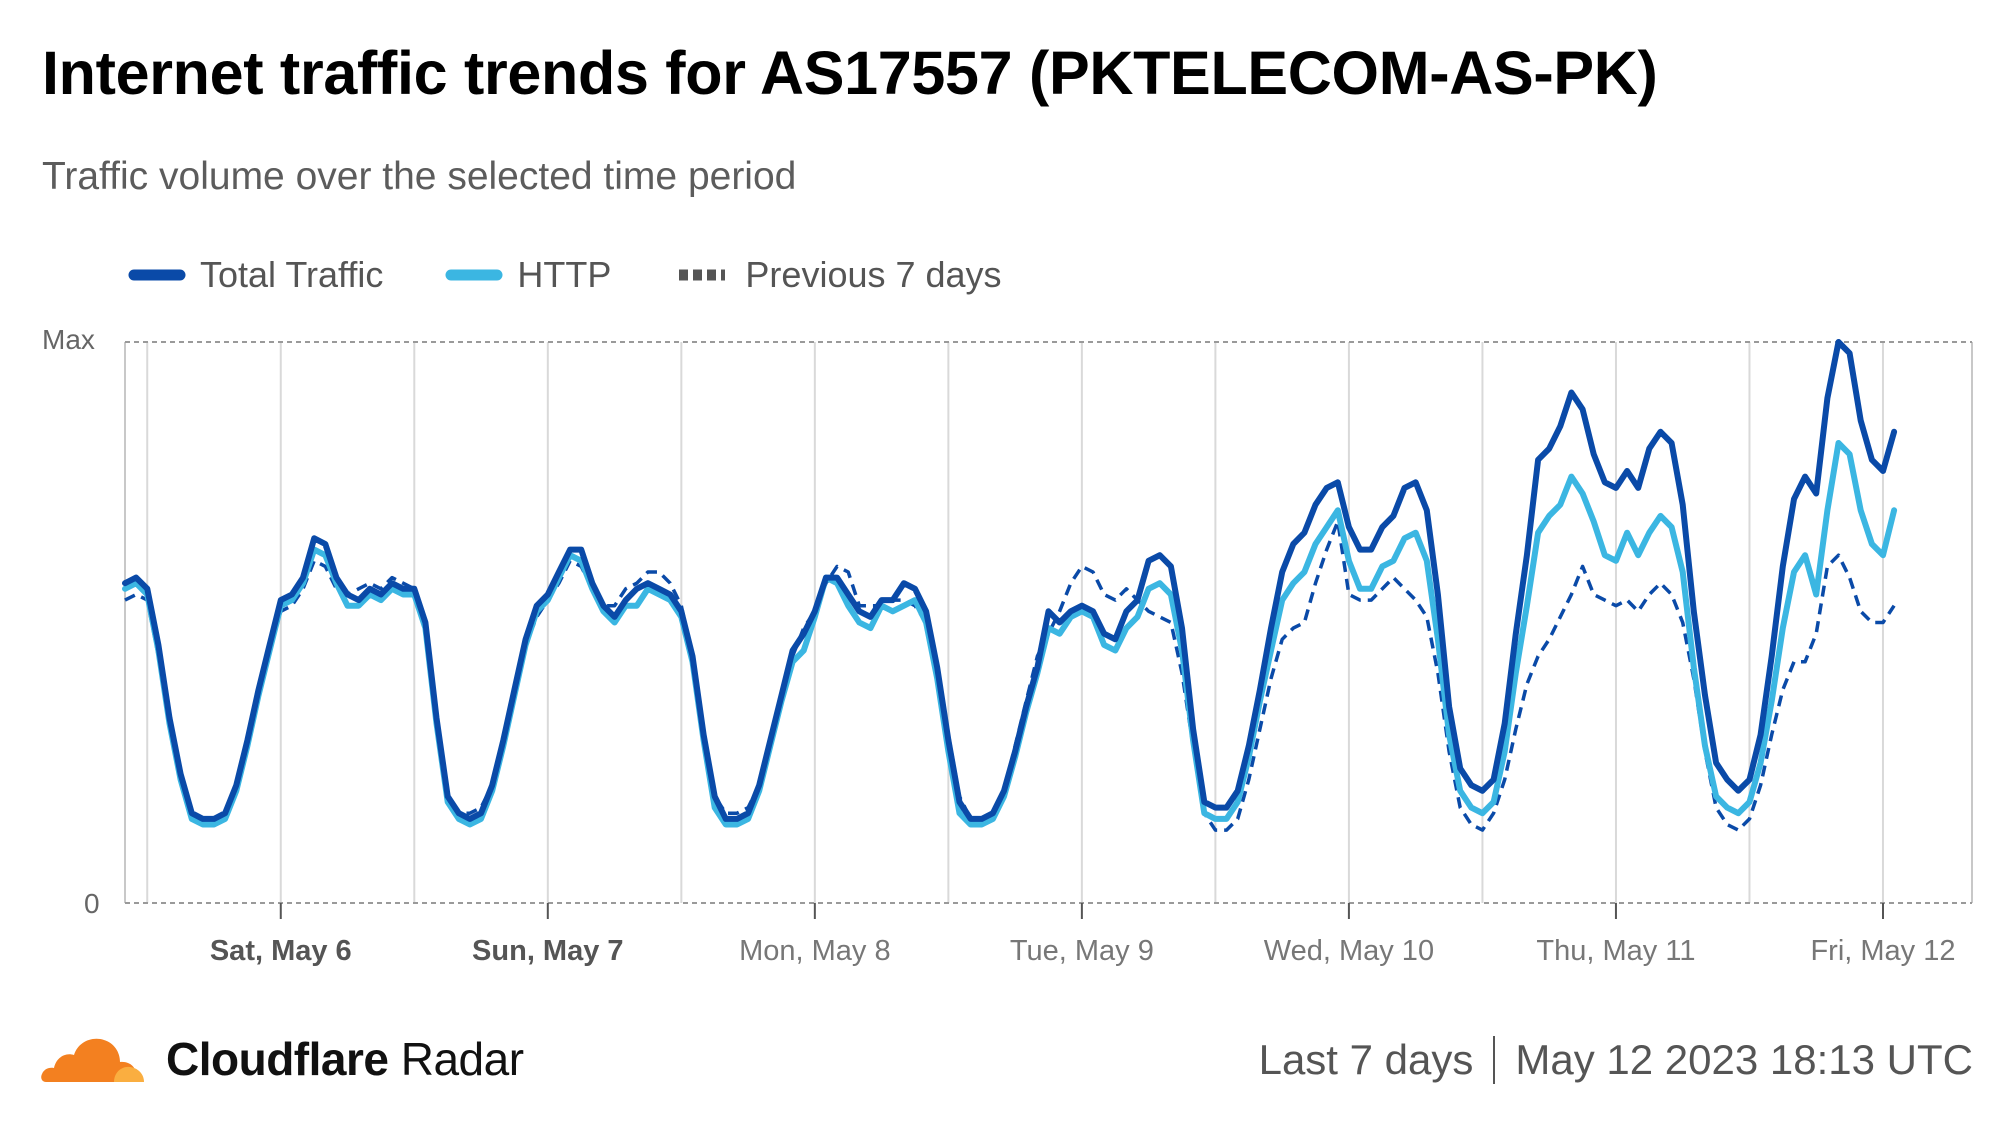 Image resolution: width=1999 pixels, height=1125 pixels. I want to click on generated-timestamp: May 12 2023 18:13 UTC, so click(1744, 1059).